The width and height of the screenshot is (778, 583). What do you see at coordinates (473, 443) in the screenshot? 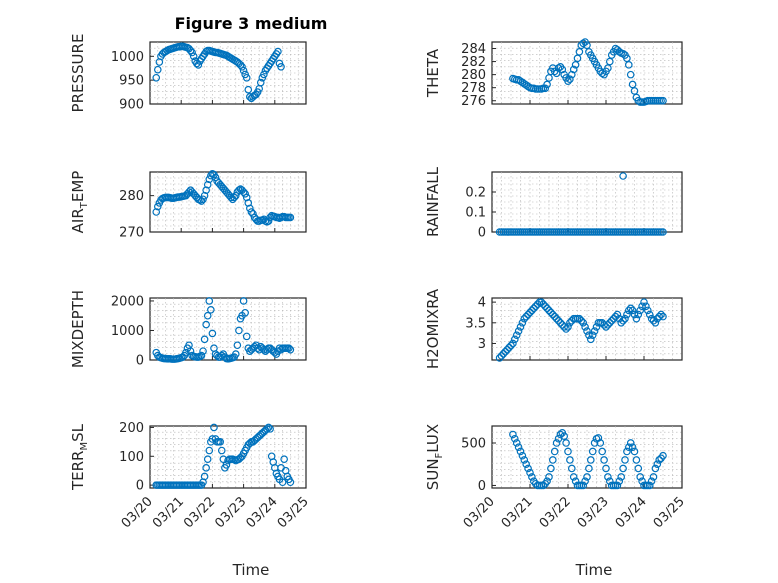
I see `y-tick-label: 500` at bounding box center [473, 443].